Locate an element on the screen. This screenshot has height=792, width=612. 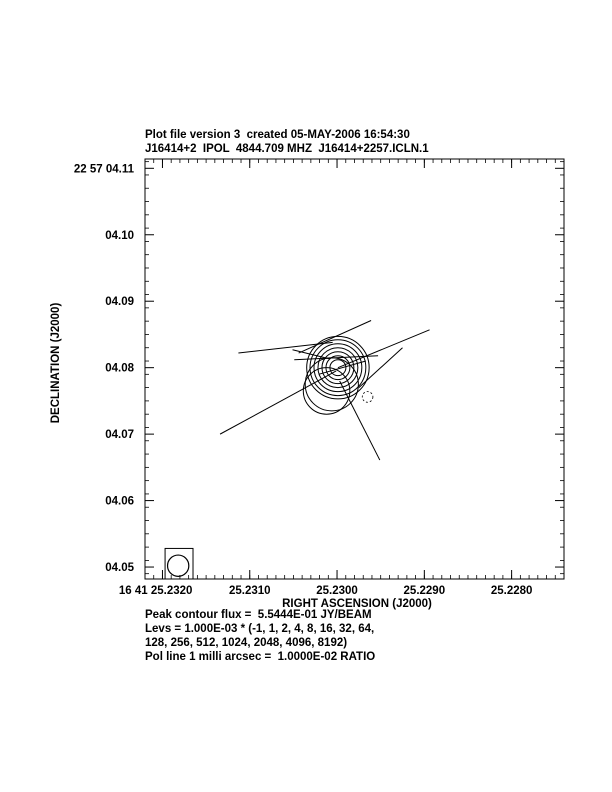
extended-contour is located at coordinates (326, 391).